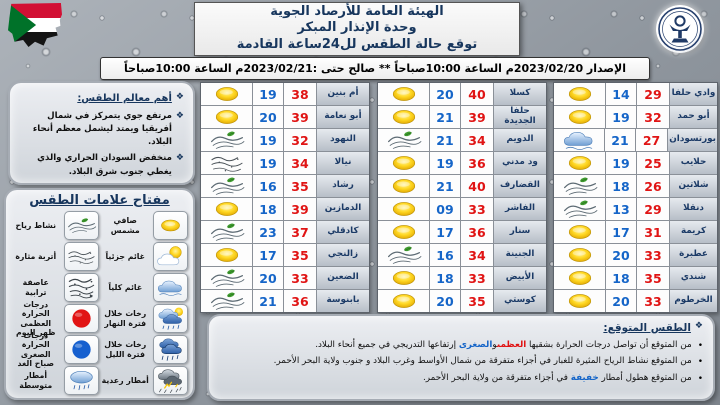  What do you see at coordinates (357, 44) in the screenshot?
I see `bulletin-title: توقع حالة الطقس لل24ساعة القادمة` at bounding box center [357, 44].